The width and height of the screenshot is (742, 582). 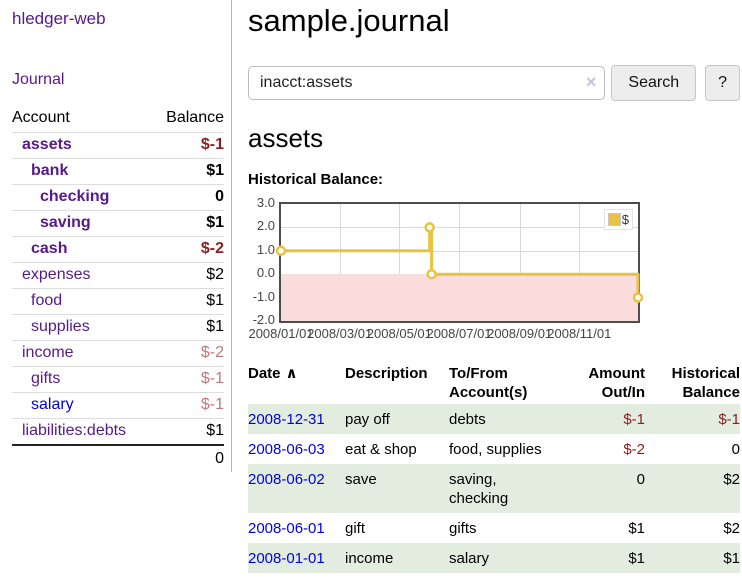 What do you see at coordinates (381, 449) in the screenshot?
I see `description-cell: eat & shop` at bounding box center [381, 449].